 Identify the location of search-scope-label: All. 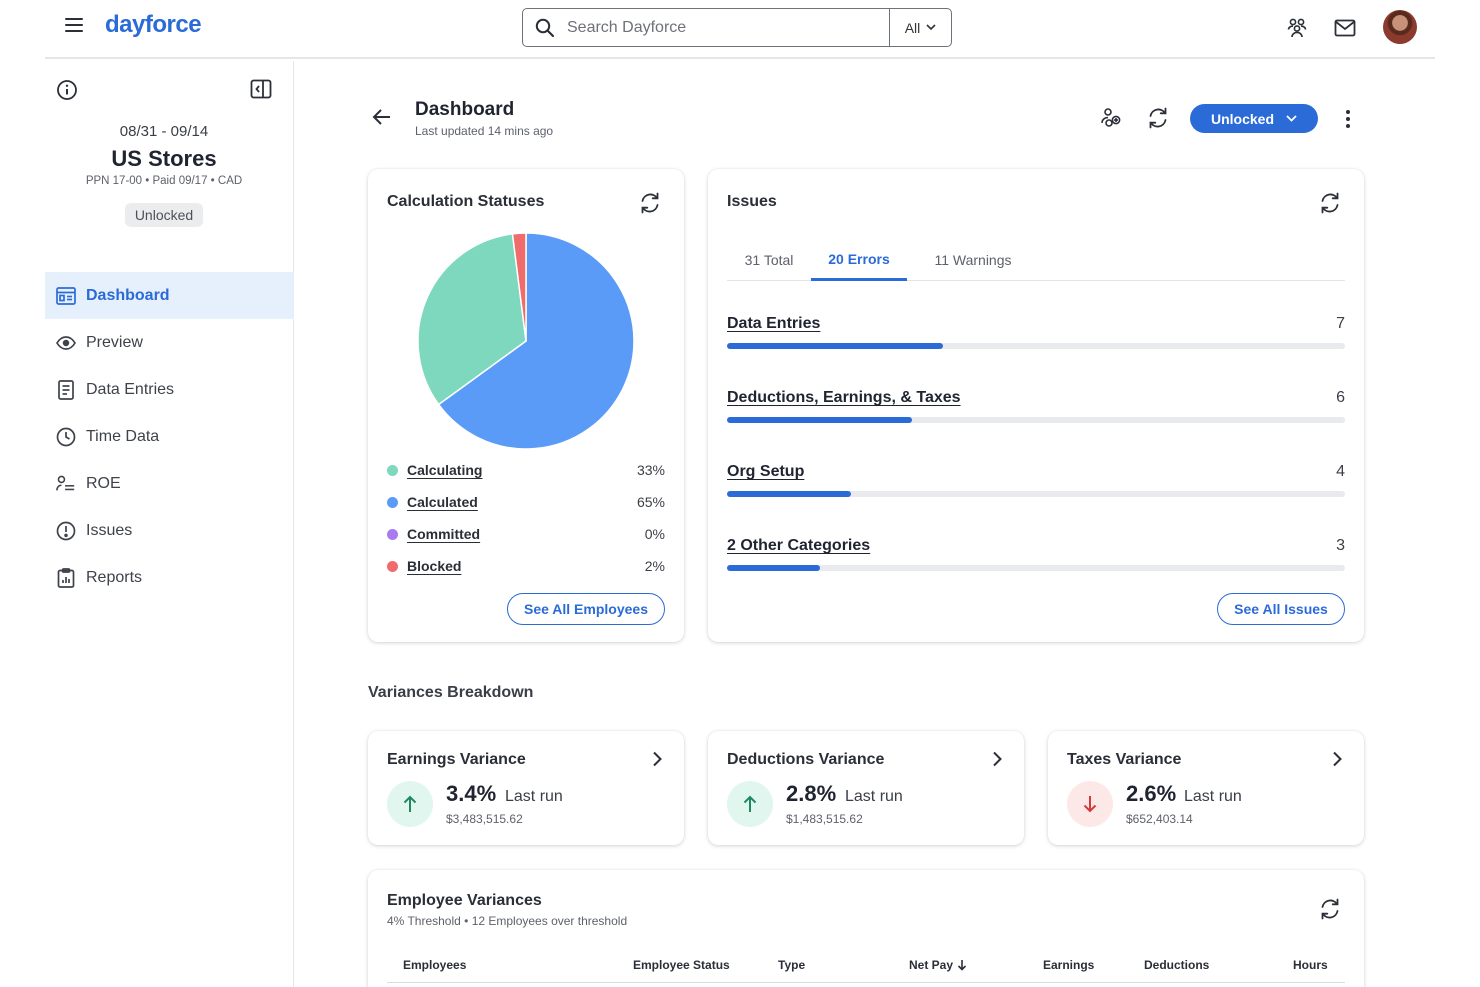
(912, 27).